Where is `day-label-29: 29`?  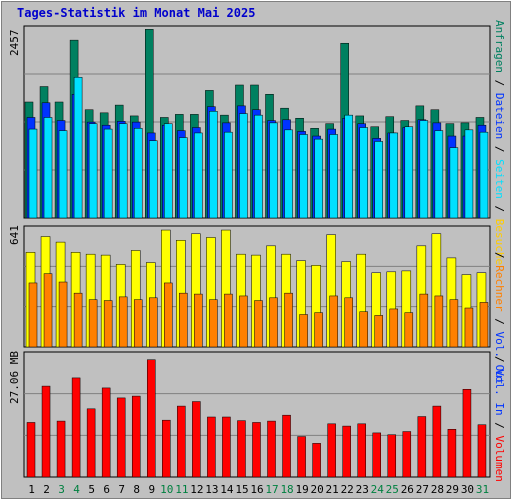 day-label-29: 29 is located at coordinates (452, 489).